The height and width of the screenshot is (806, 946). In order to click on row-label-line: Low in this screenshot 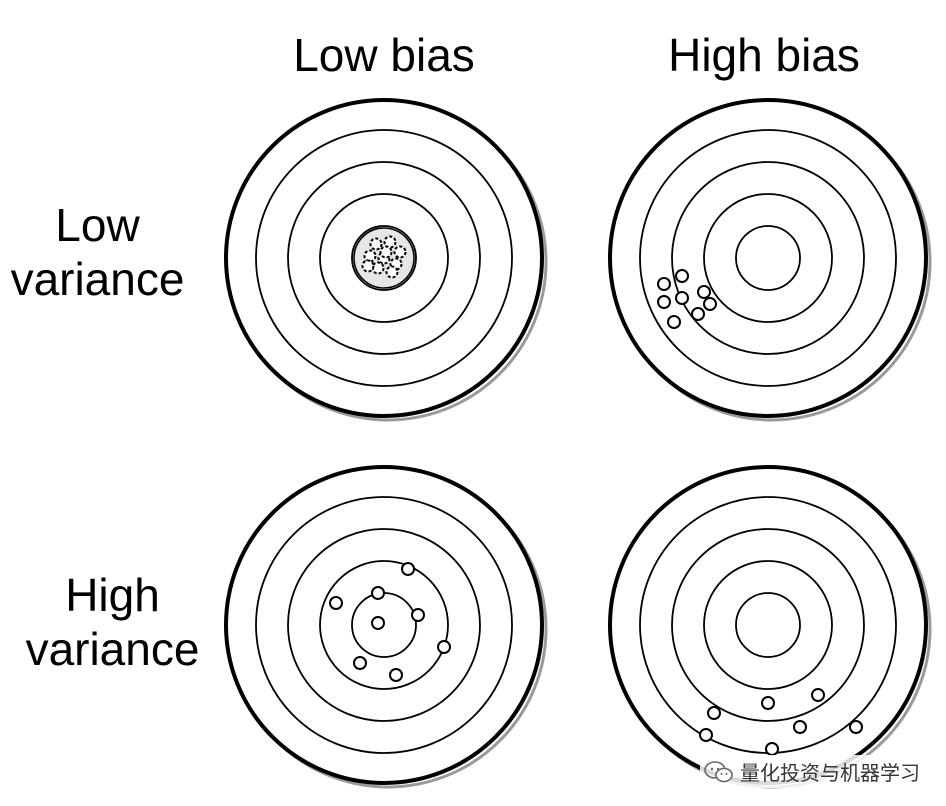, I will do `click(97, 225)`.